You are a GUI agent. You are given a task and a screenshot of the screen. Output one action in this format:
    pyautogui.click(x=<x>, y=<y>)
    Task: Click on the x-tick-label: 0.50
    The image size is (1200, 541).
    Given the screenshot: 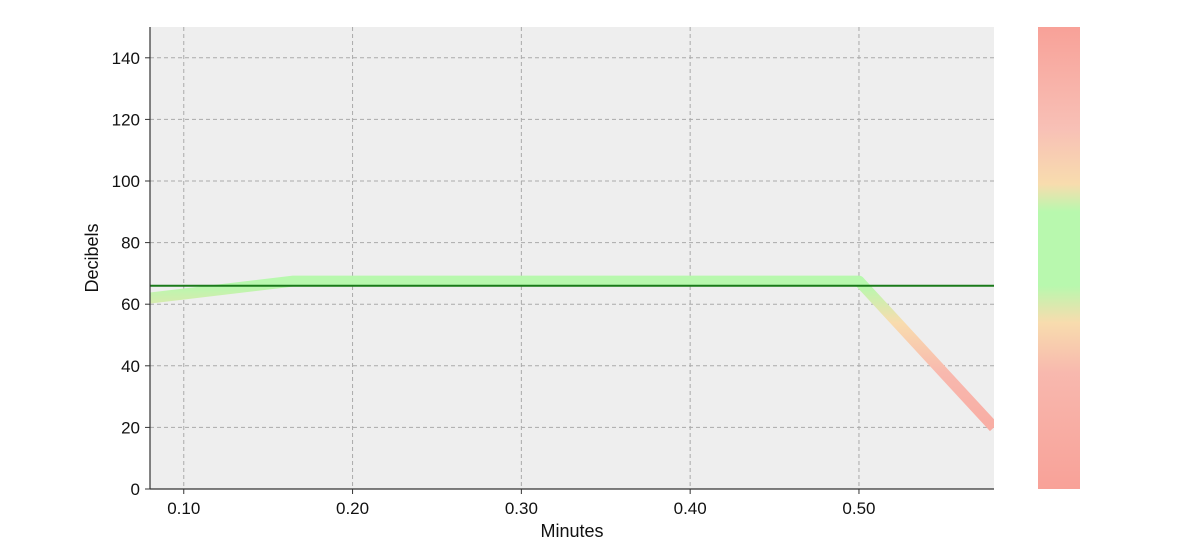 What is the action you would take?
    pyautogui.click(x=858, y=508)
    